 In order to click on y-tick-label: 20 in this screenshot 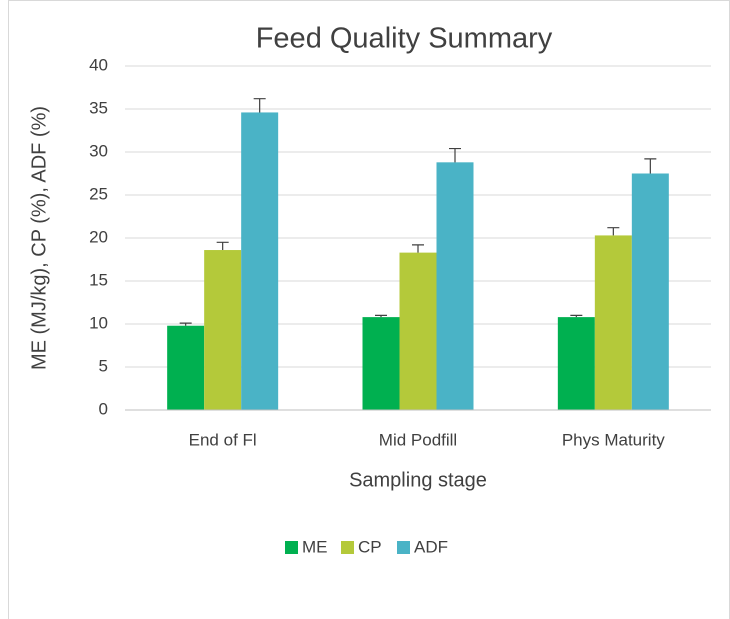, I will do `click(98, 236)`.